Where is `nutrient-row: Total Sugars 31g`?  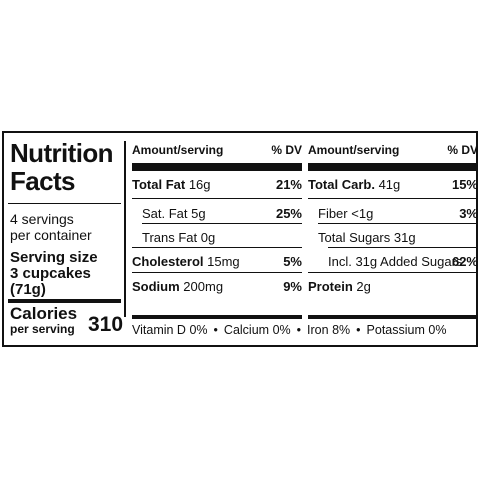
nutrient-row: Total Sugars 31g is located at coordinates (393, 238).